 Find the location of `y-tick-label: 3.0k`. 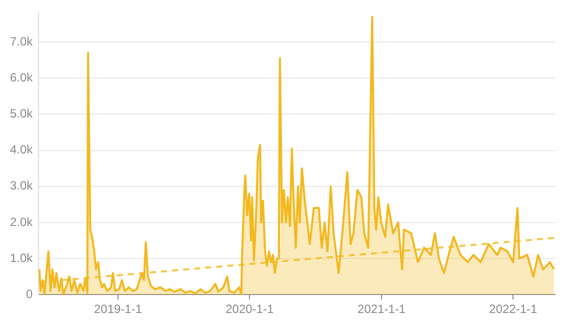

y-tick-label: 3.0k is located at coordinates (22, 185).